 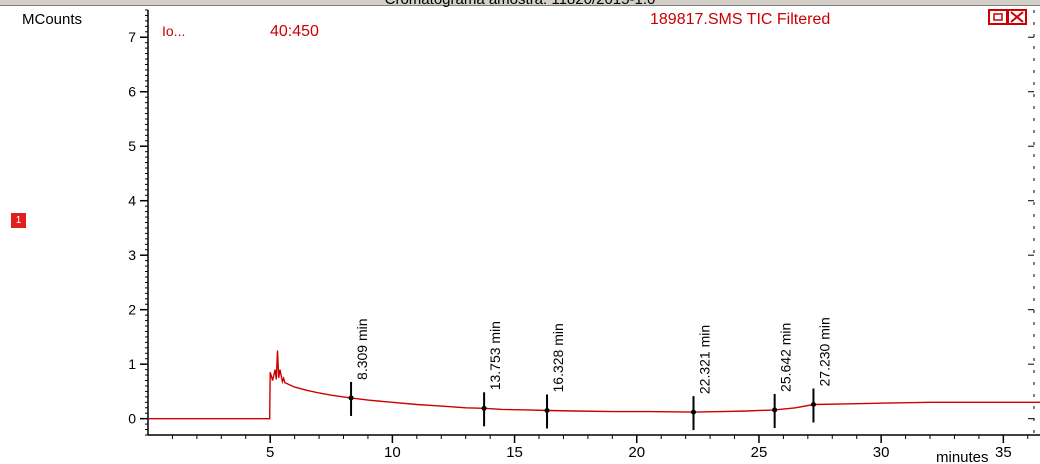 What do you see at coordinates (1017, 17) in the screenshot?
I see `close-icon` at bounding box center [1017, 17].